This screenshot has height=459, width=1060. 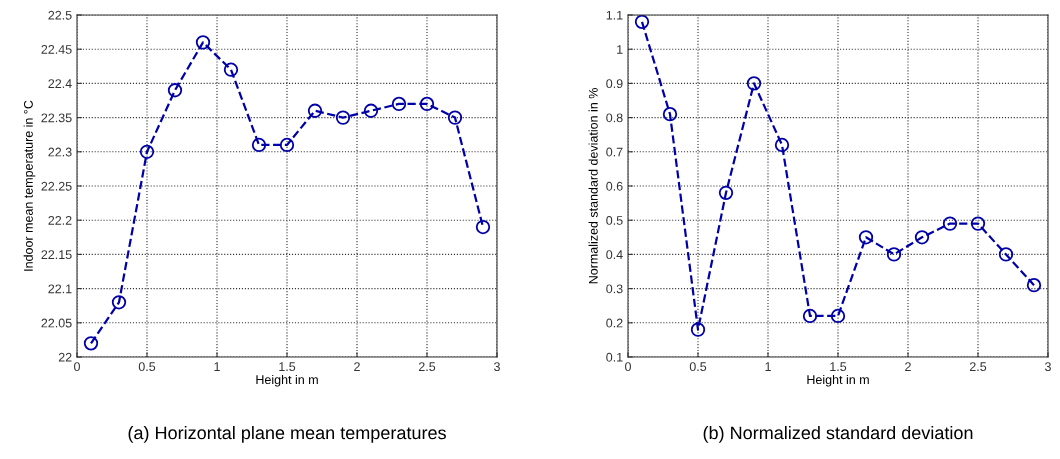 What do you see at coordinates (614, 15) in the screenshot?
I see `y-tick-label: 1.1` at bounding box center [614, 15].